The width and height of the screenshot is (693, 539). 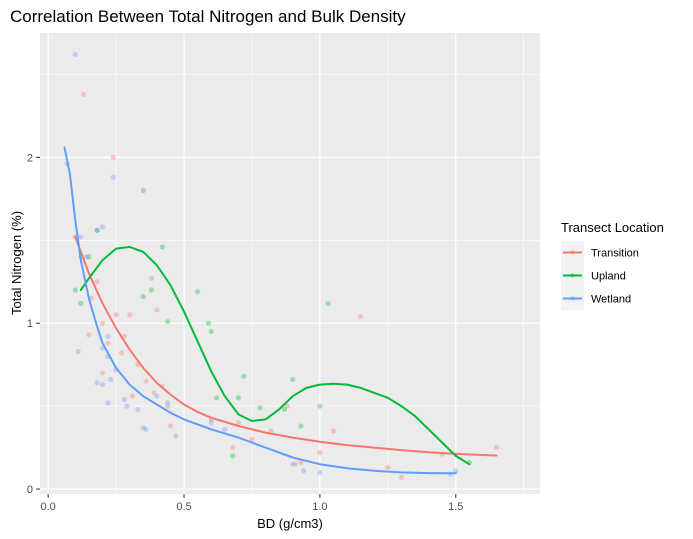 What do you see at coordinates (319, 507) in the screenshot?
I see `x-tick-label: 1.0` at bounding box center [319, 507].